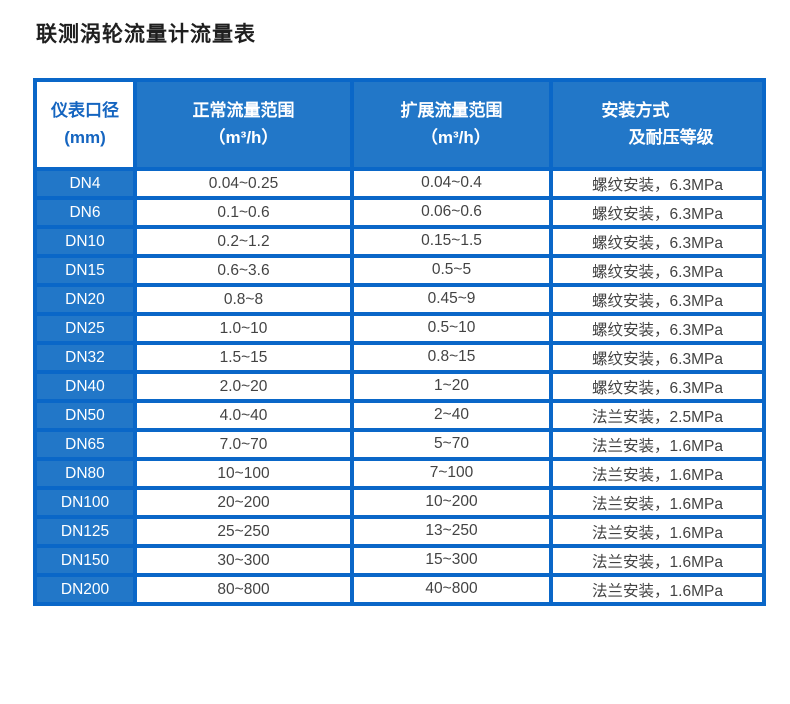 Image resolution: width=790 pixels, height=704 pixels. What do you see at coordinates (85, 328) in the screenshot?
I see `row-dn-label: DN25` at bounding box center [85, 328].